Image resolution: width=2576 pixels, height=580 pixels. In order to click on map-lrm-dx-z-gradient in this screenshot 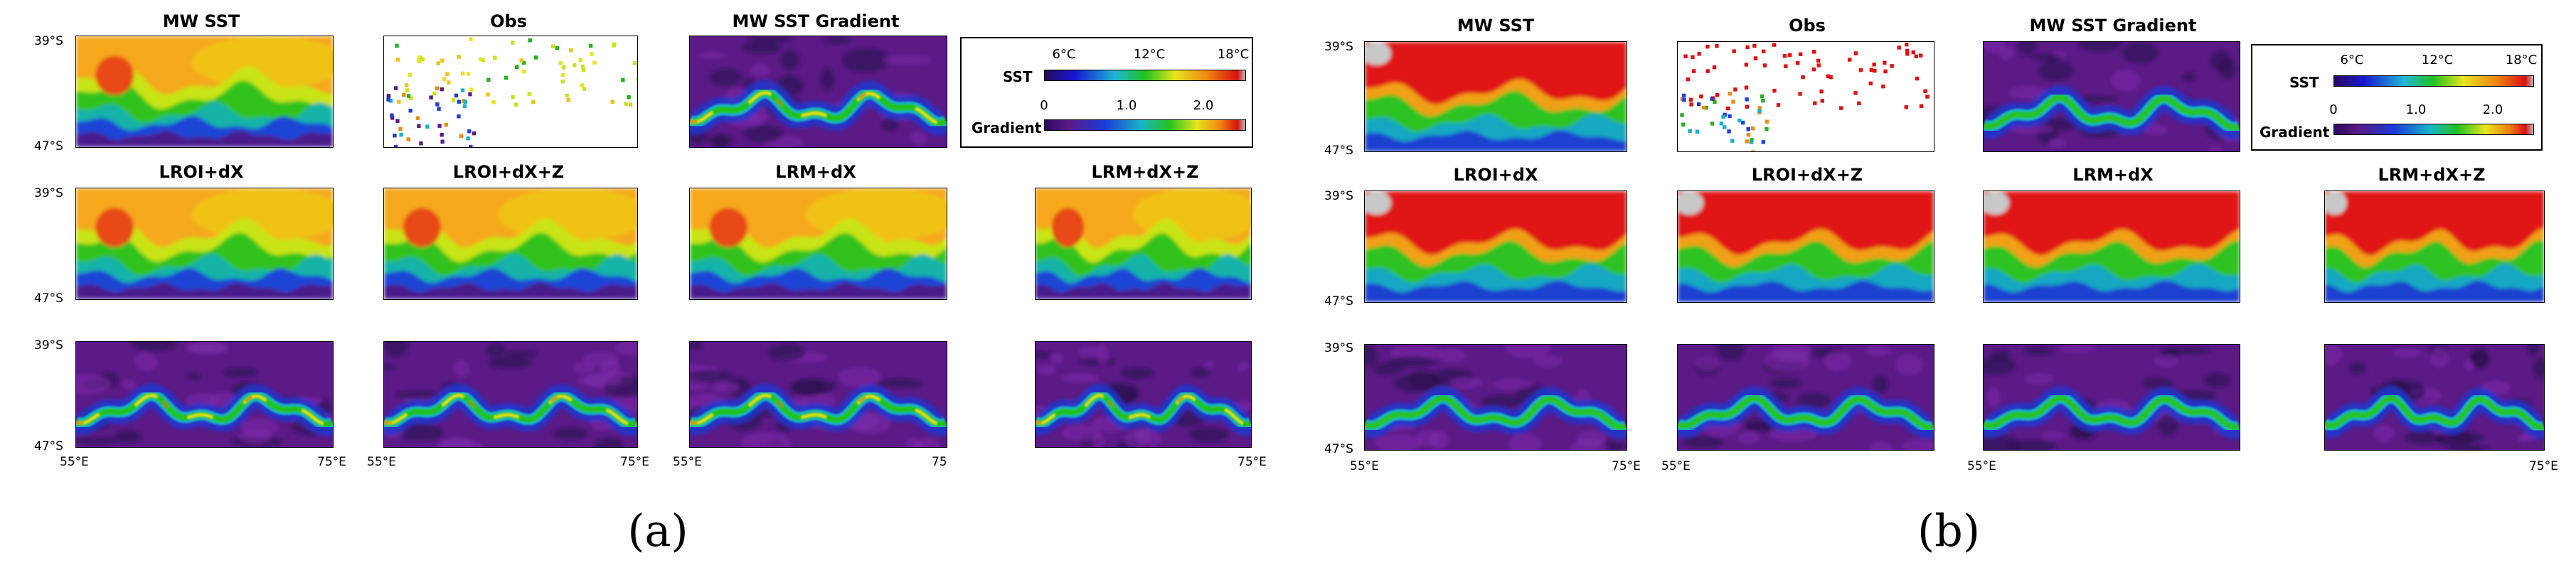, I will do `click(1143, 394)`.